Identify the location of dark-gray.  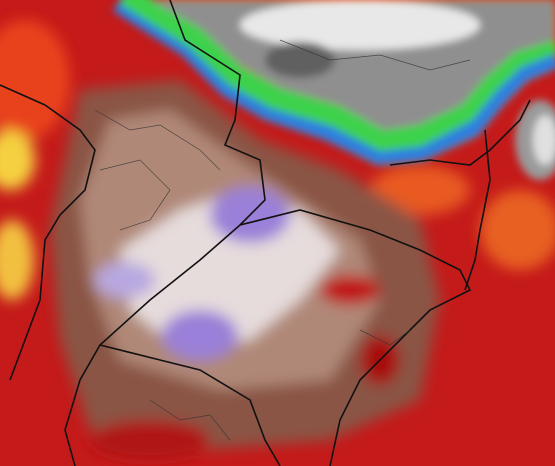
(300, 60).